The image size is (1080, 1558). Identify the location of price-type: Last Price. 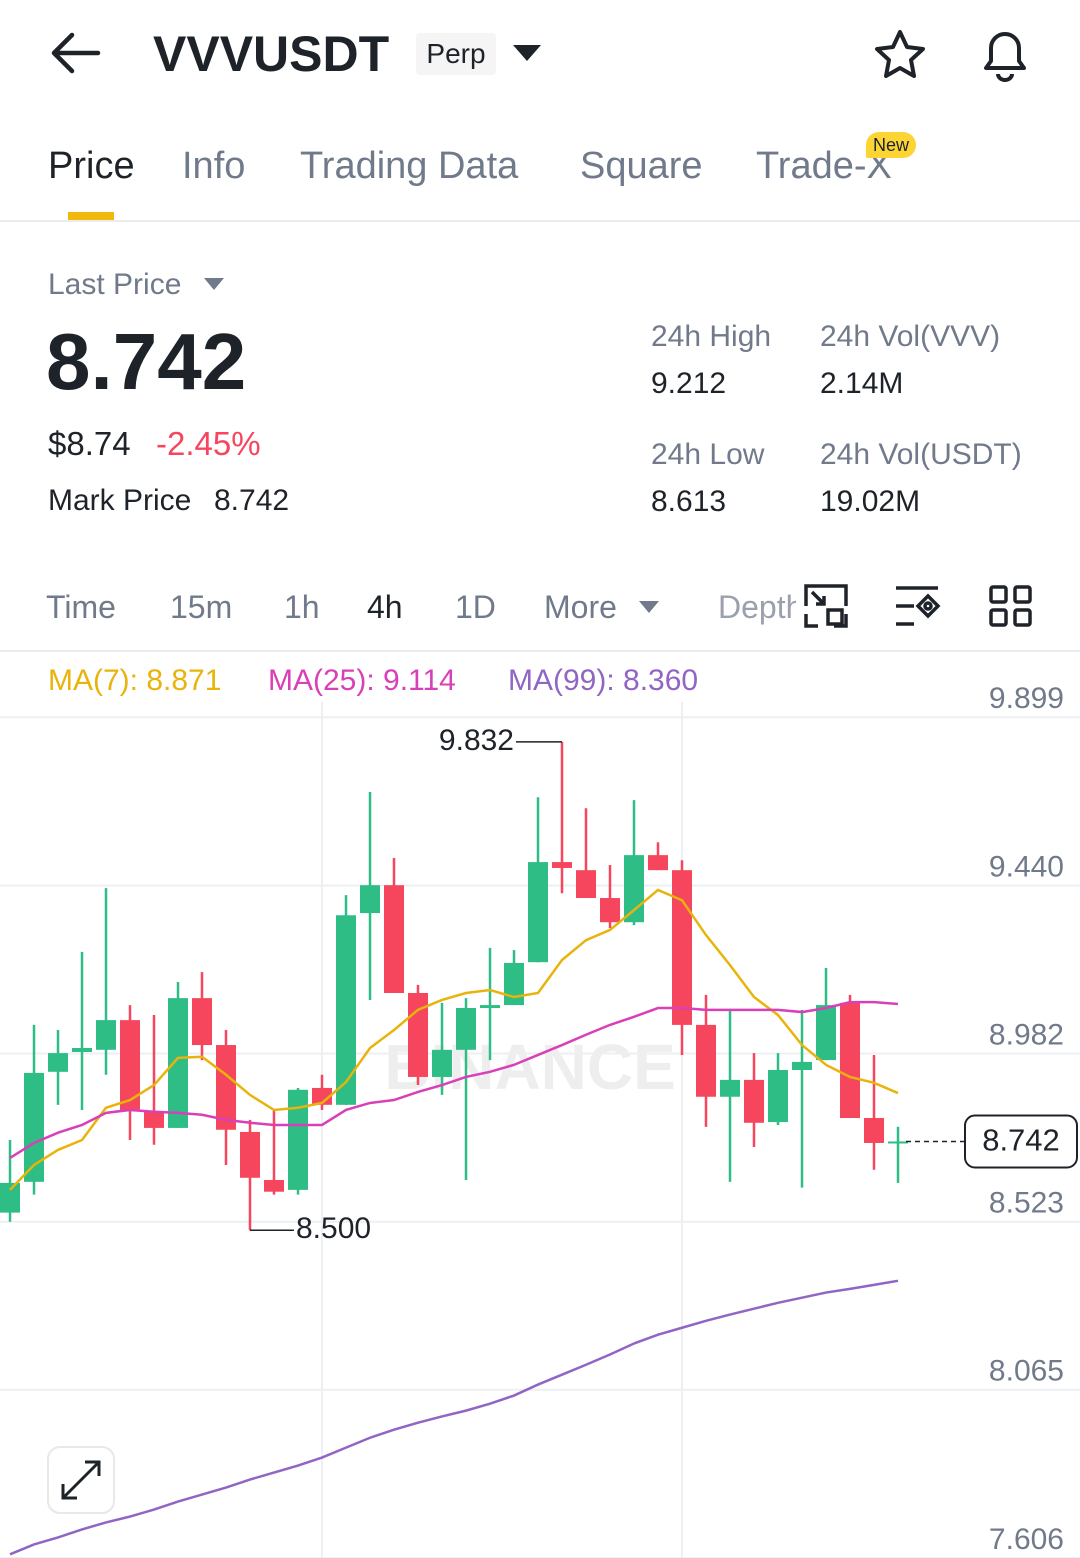
(115, 284).